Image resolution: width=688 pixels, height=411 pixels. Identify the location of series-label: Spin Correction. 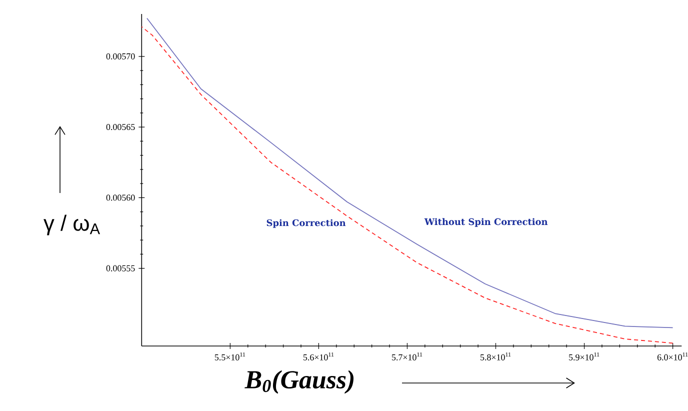
(306, 223).